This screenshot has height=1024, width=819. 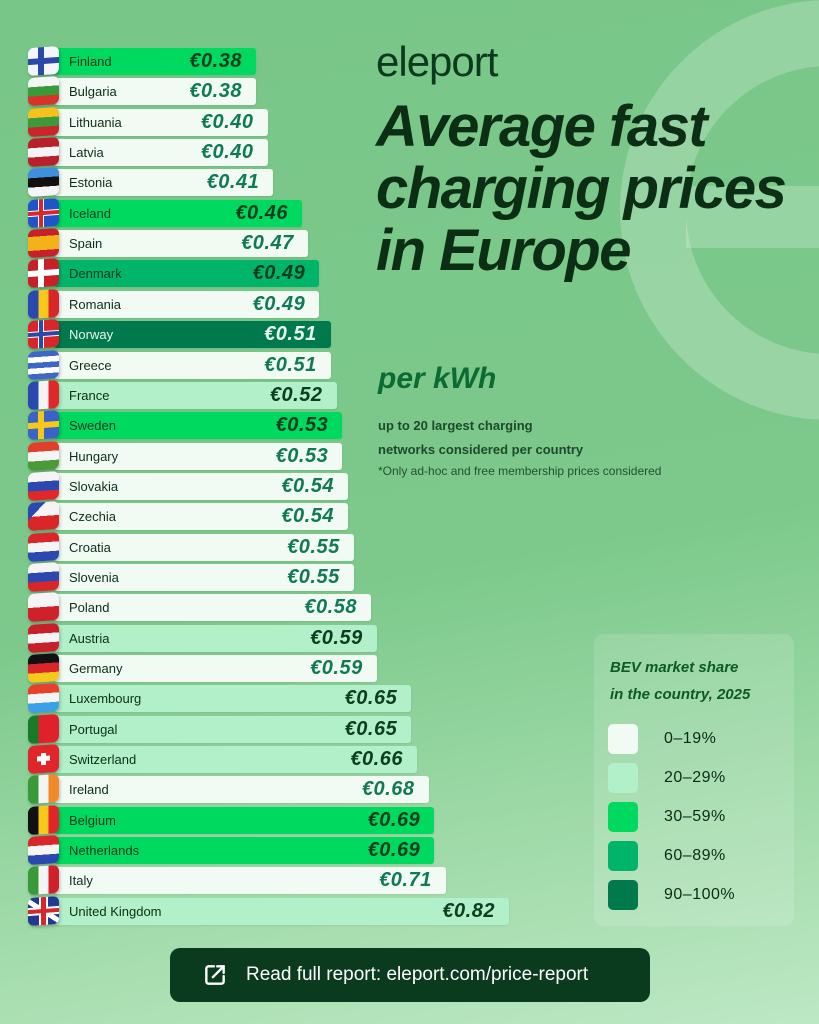 What do you see at coordinates (199, 607) in the screenshot?
I see `bar-row: Poland €0.58` at bounding box center [199, 607].